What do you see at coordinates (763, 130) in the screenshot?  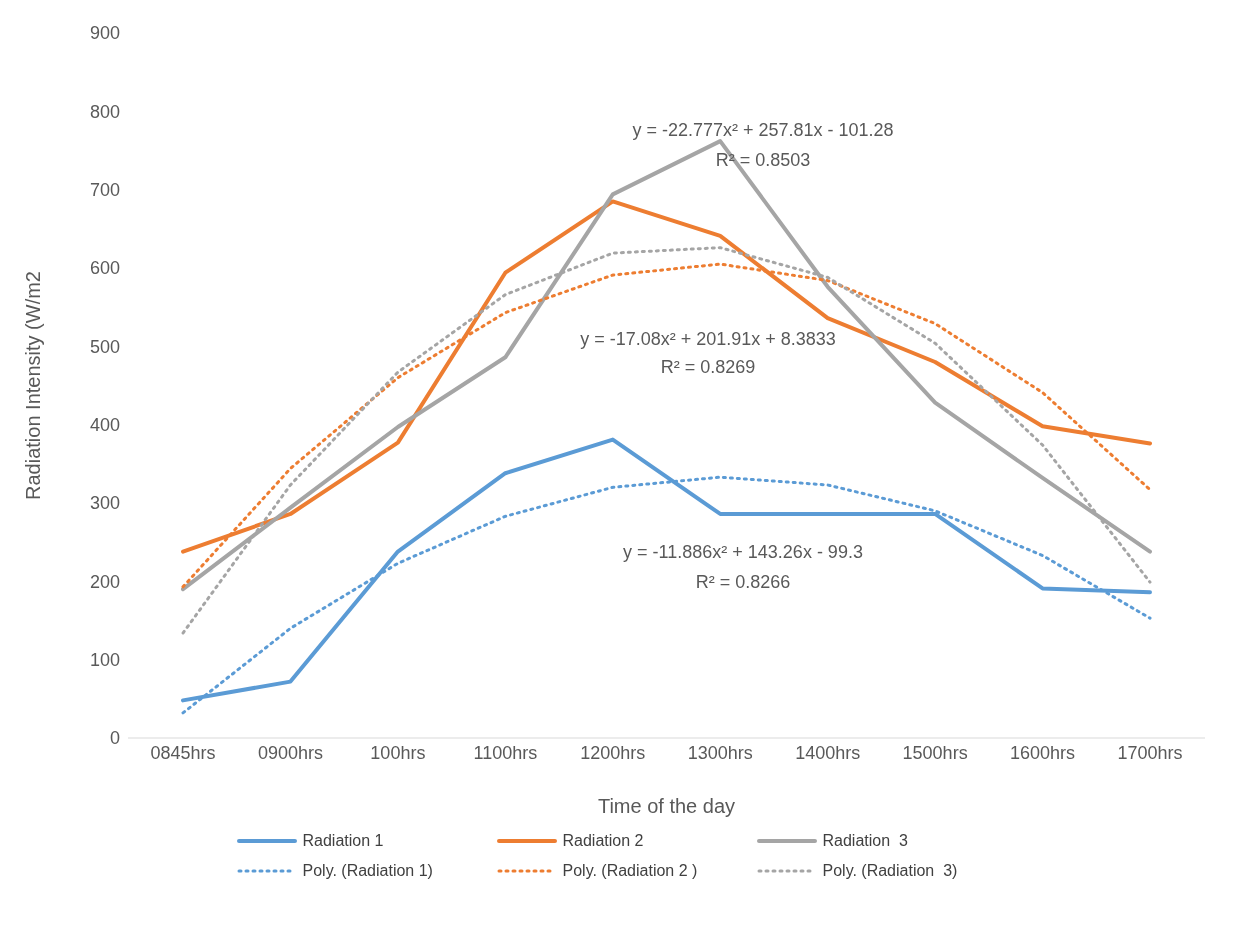 I see `annotation: y = -22.777x² + 257.81x - 101.28` at bounding box center [763, 130].